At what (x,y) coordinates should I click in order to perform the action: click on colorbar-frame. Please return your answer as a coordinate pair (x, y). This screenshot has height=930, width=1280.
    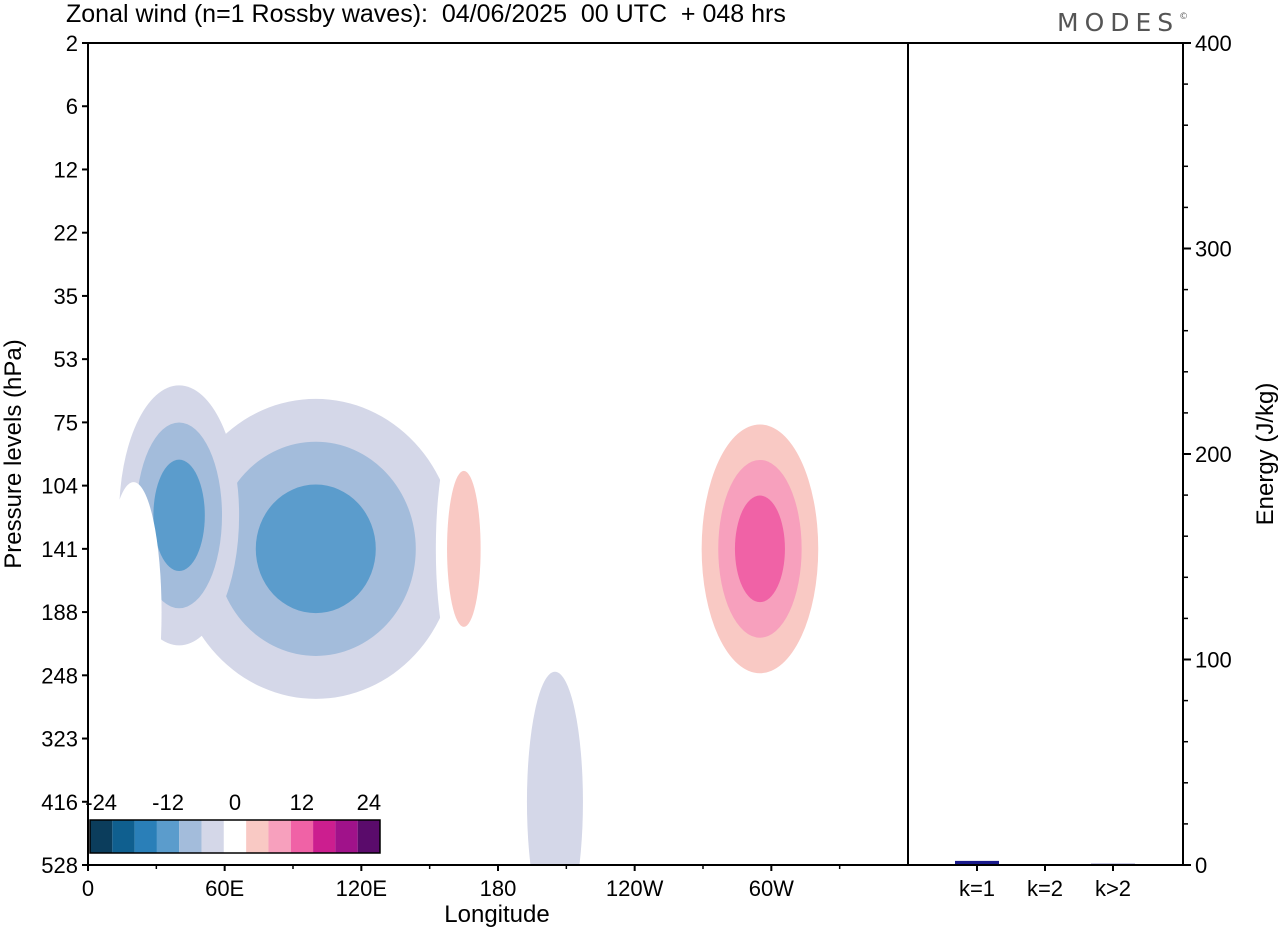
    Looking at the image, I should click on (235, 836).